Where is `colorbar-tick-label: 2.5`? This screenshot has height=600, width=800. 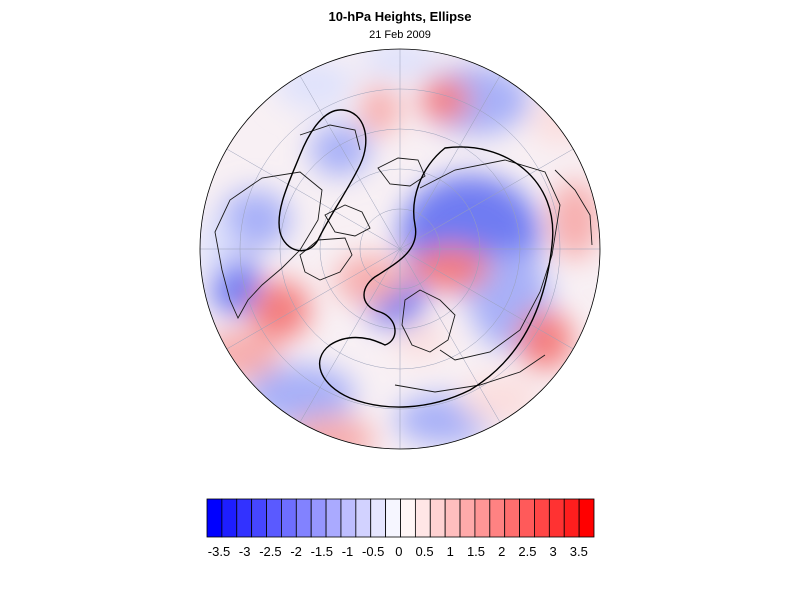
colorbar-tick-label: 2.5 is located at coordinates (527, 551).